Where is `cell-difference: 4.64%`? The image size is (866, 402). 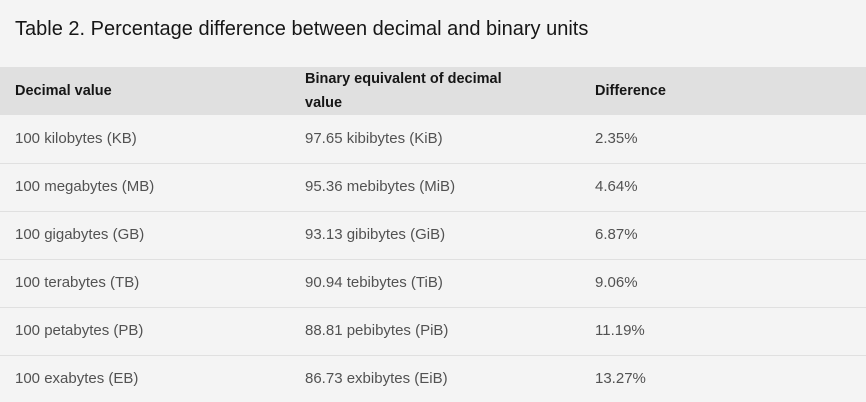
cell-difference: 4.64% is located at coordinates (616, 186).